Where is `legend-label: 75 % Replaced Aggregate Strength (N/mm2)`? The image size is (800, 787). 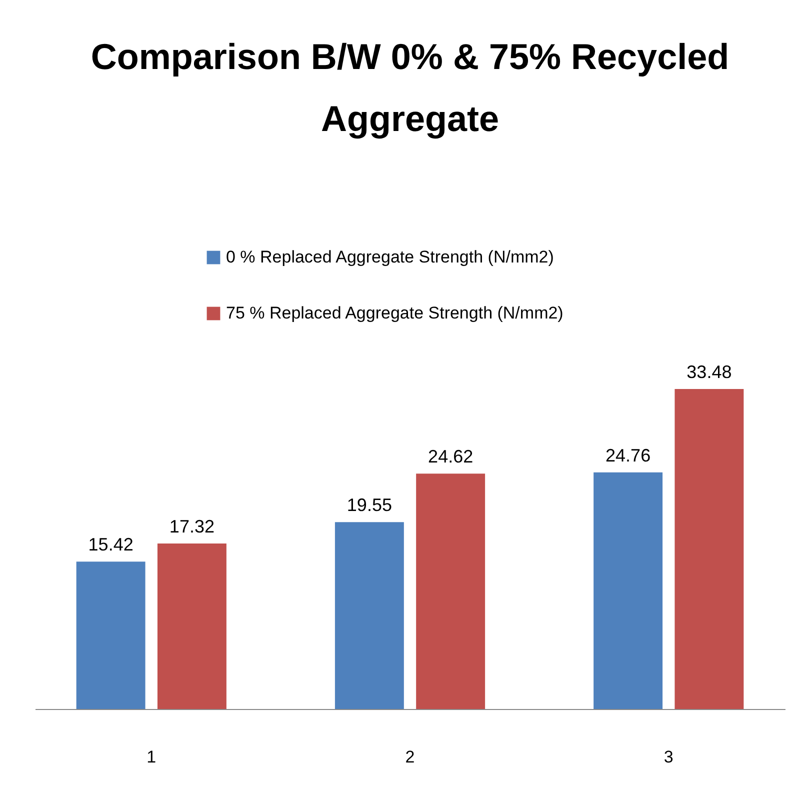 legend-label: 75 % Replaced Aggregate Strength (N/mm2) is located at coordinates (395, 313).